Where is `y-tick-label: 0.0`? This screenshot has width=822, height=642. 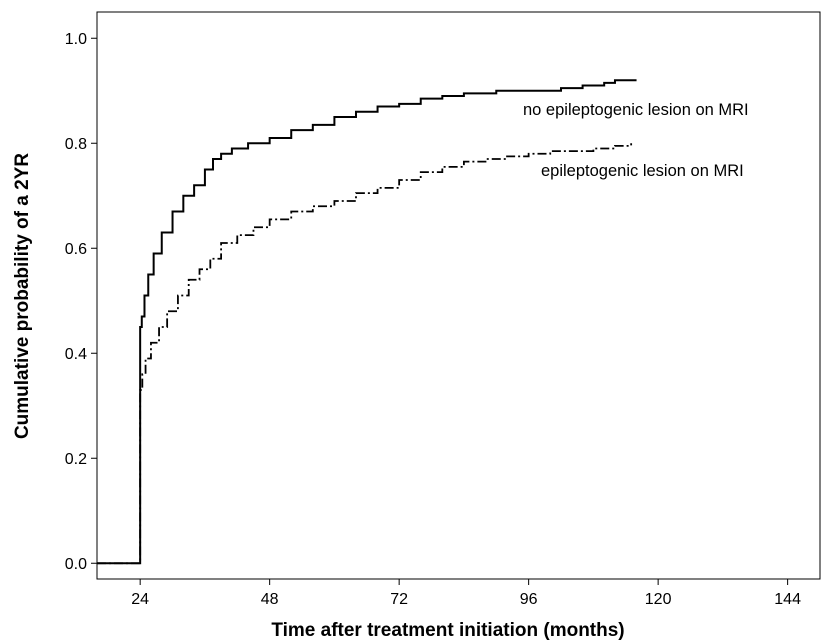
y-tick-label: 0.0 is located at coordinates (76, 564).